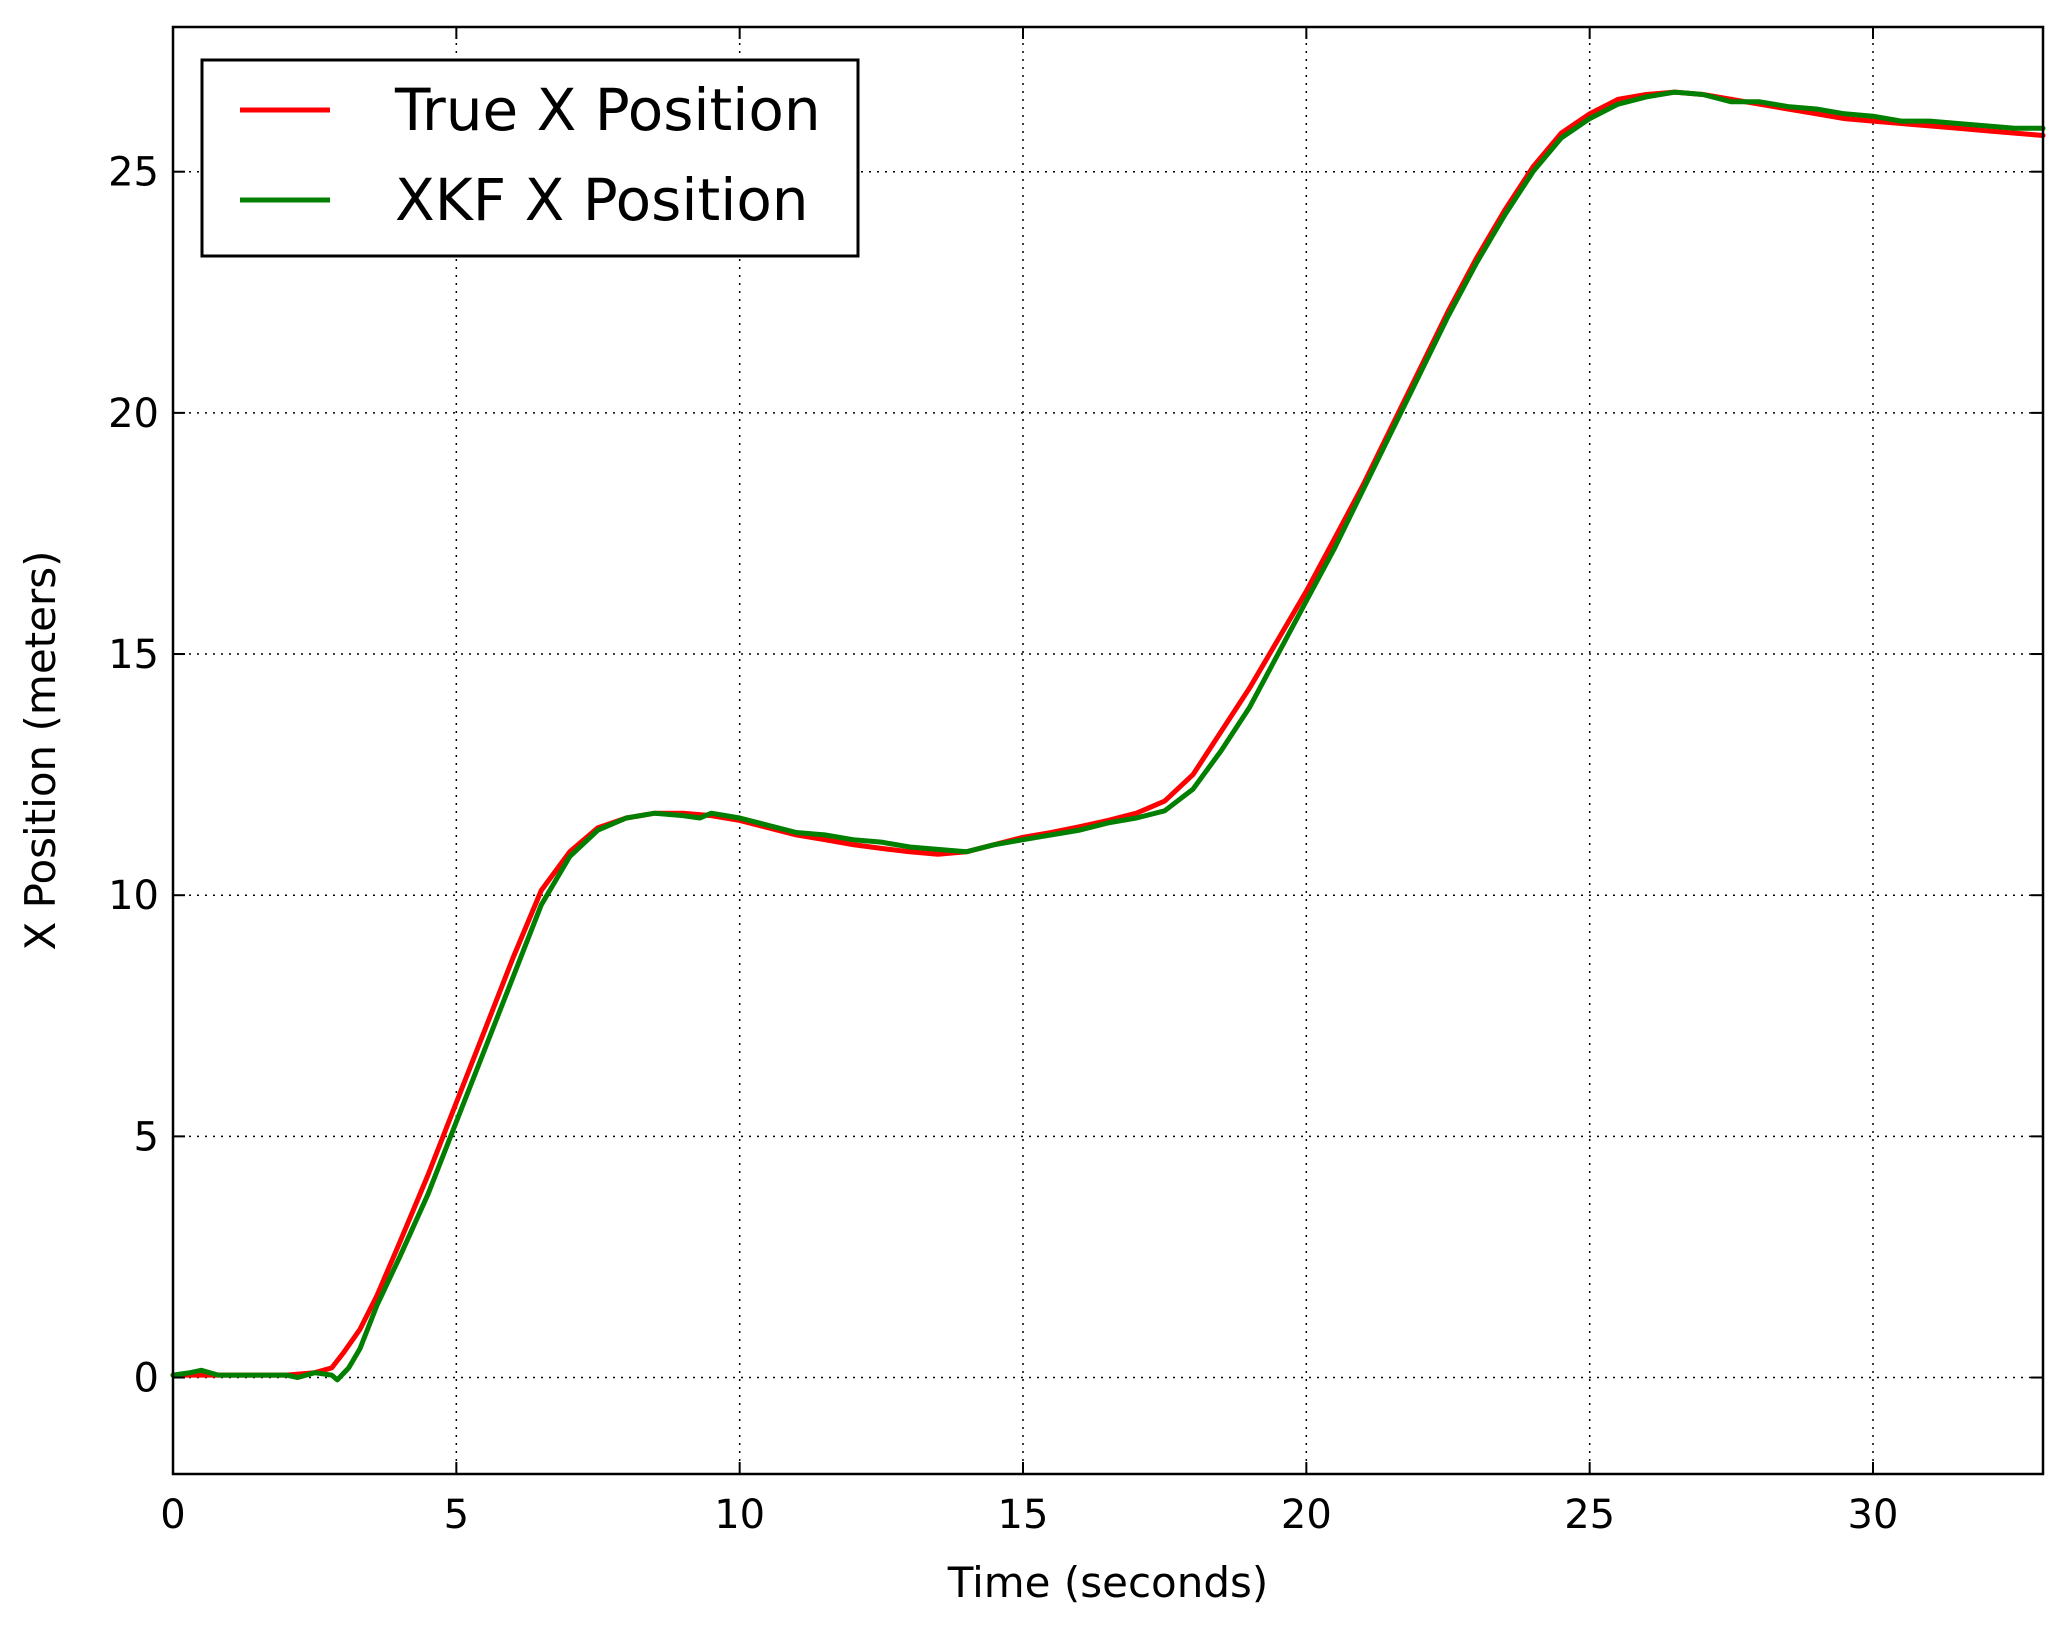  I want to click on x-tick-label: 25, so click(1589, 1515).